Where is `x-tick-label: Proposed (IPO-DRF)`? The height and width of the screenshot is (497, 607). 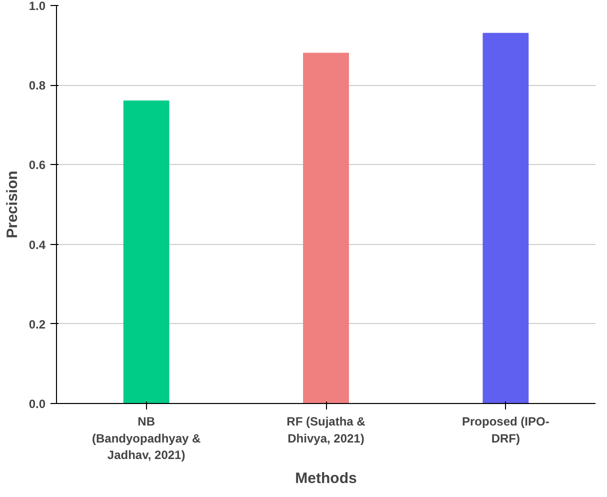 x-tick-label: Proposed (IPO-DRF) is located at coordinates (506, 430).